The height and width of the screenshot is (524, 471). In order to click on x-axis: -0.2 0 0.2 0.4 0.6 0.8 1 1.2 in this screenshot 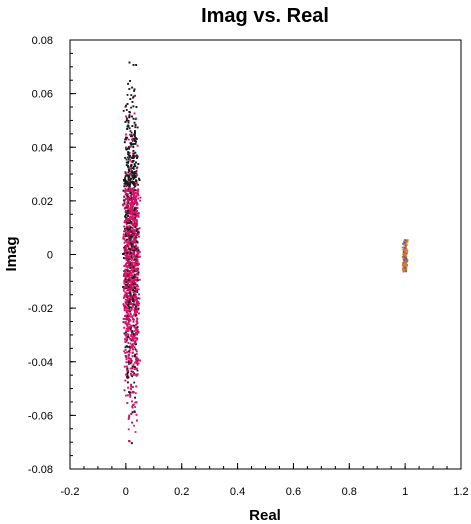, I will do `click(265, 480)`.